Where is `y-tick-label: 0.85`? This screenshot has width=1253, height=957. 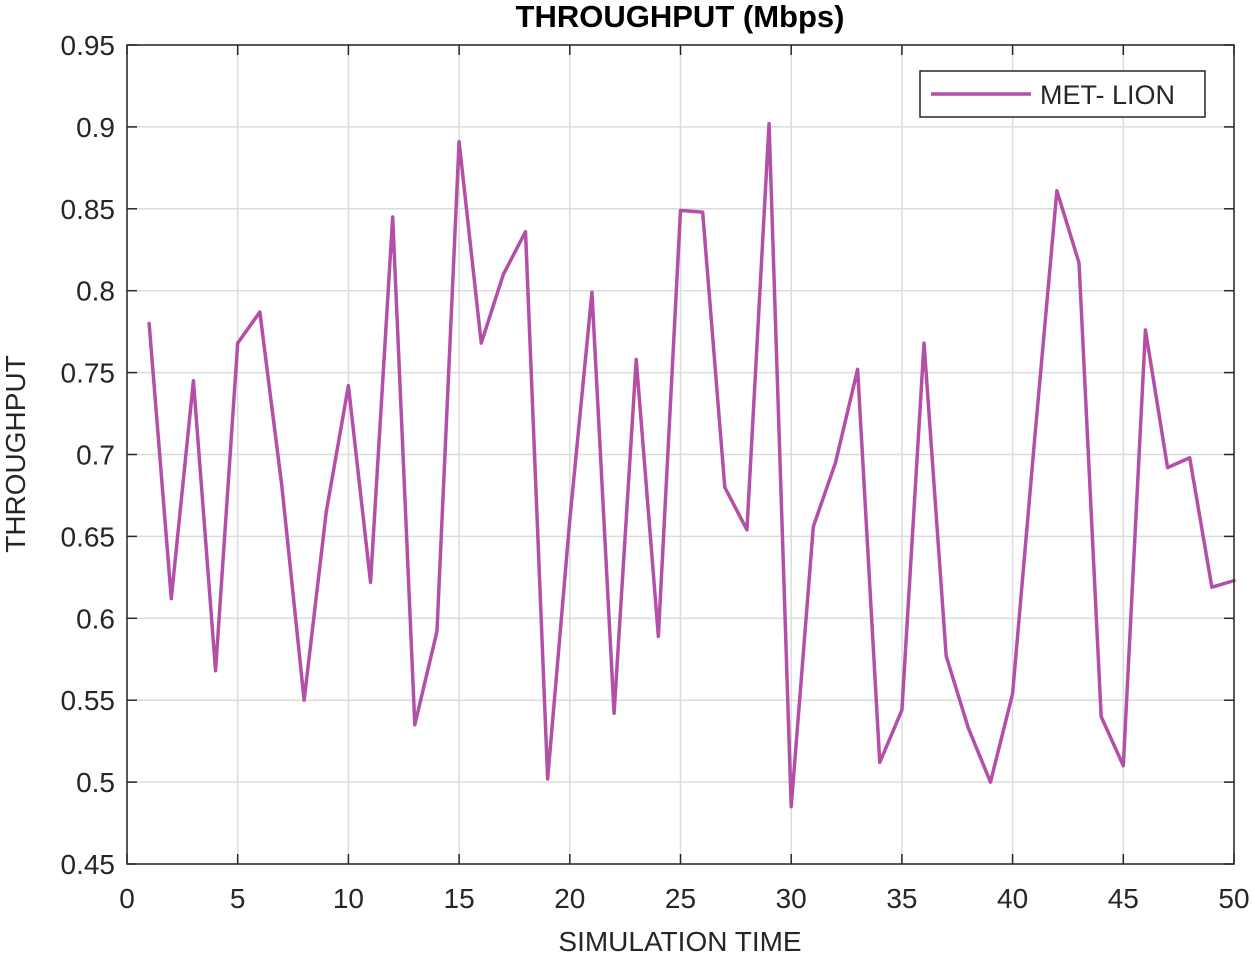 y-tick-label: 0.85 is located at coordinates (88, 209).